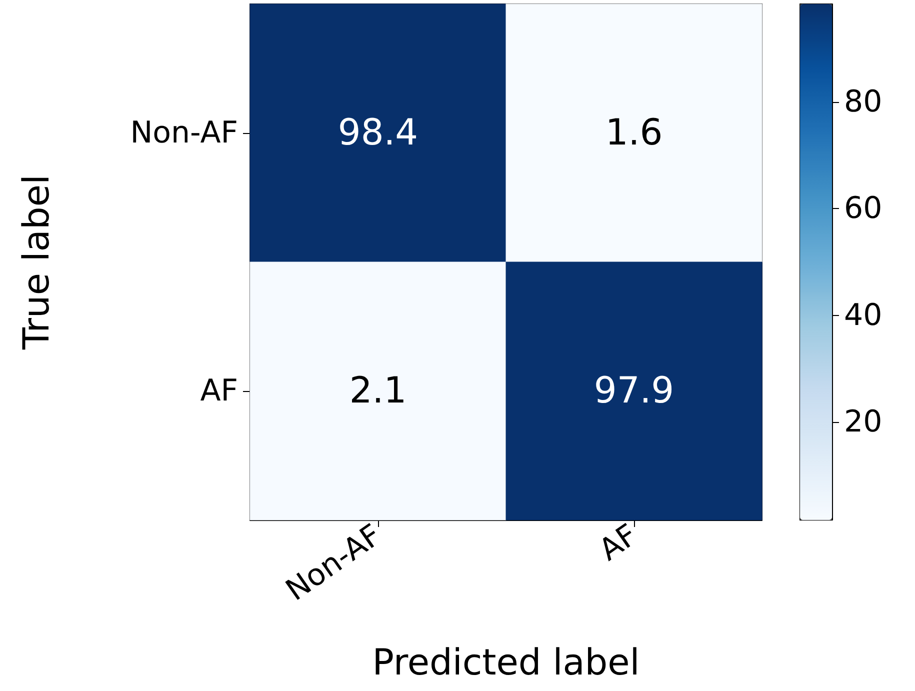 Image resolution: width=915 pixels, height=691 pixels. Describe the element at coordinates (863, 315) in the screenshot. I see `color-bar-label: 40` at that location.